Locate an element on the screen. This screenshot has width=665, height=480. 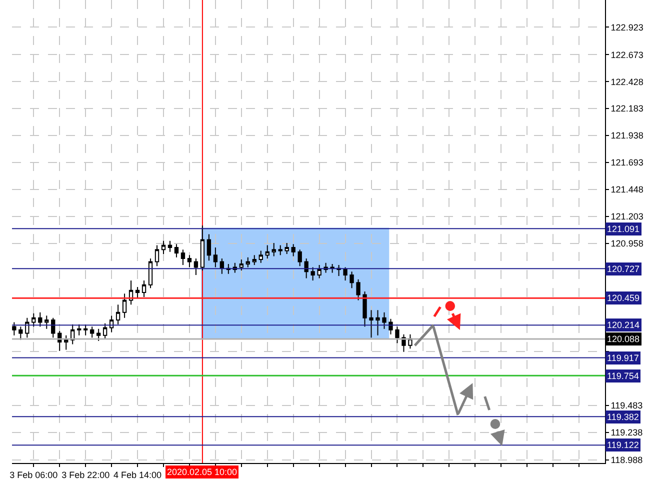
y-tick-label: 122.673 is located at coordinates (627, 55).